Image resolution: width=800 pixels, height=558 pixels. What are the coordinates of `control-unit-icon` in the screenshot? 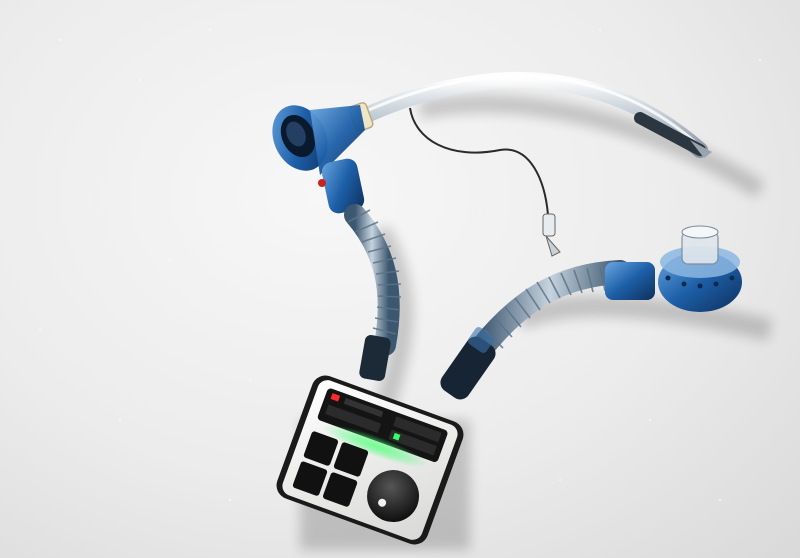 It's located at (370, 460).